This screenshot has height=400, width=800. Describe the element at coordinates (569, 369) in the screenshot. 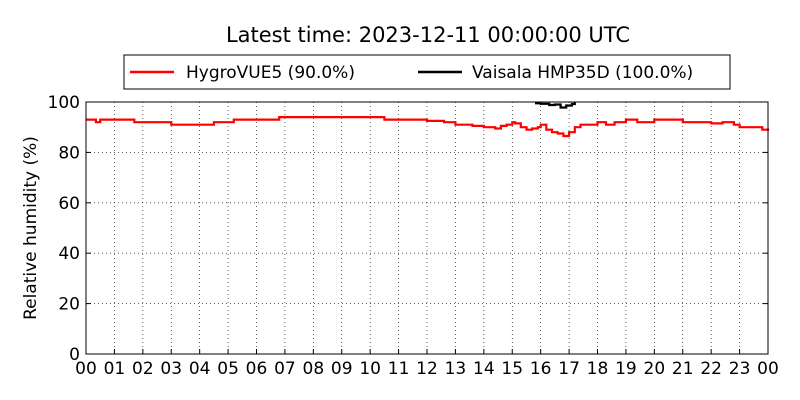

I see `x-tick-label: 17` at that location.